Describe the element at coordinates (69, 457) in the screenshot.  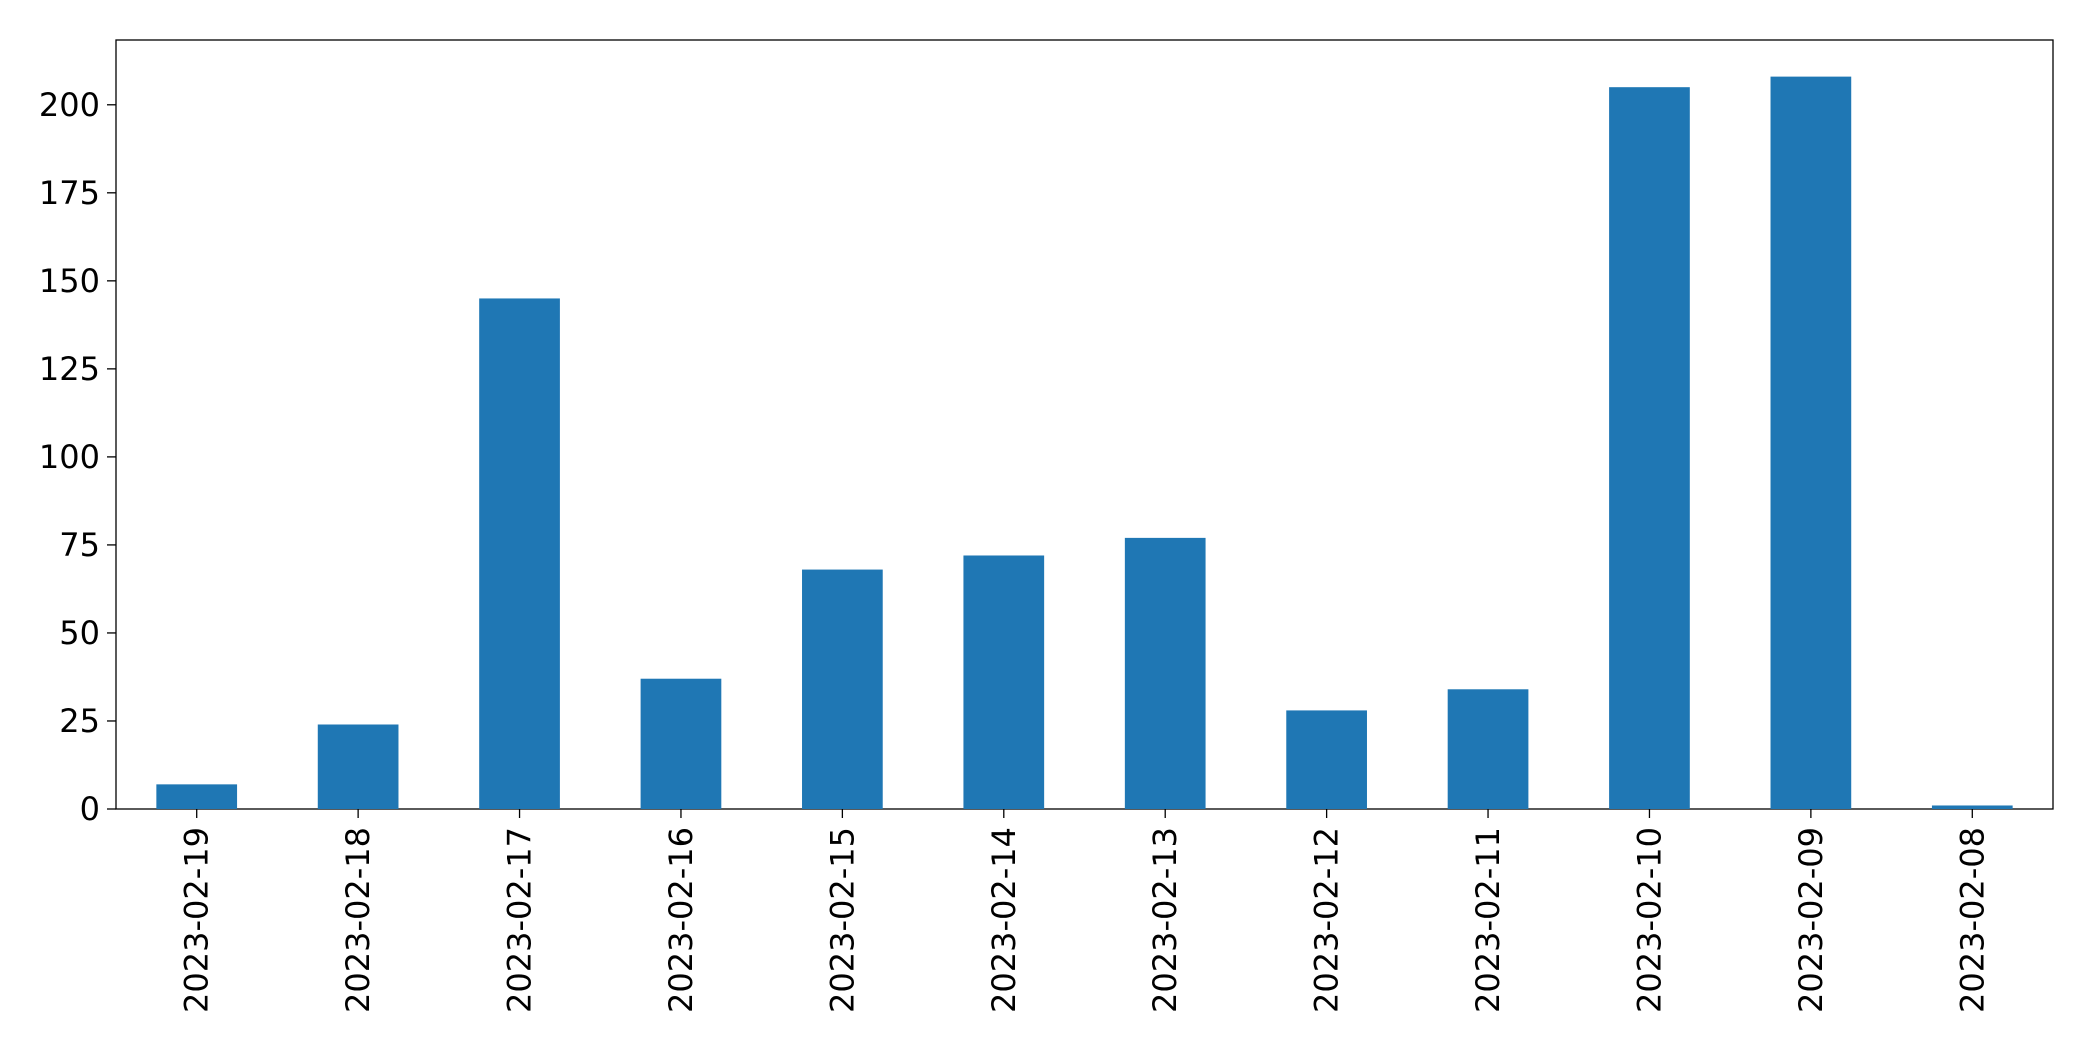
I see `y-tick-label: 100` at that location.